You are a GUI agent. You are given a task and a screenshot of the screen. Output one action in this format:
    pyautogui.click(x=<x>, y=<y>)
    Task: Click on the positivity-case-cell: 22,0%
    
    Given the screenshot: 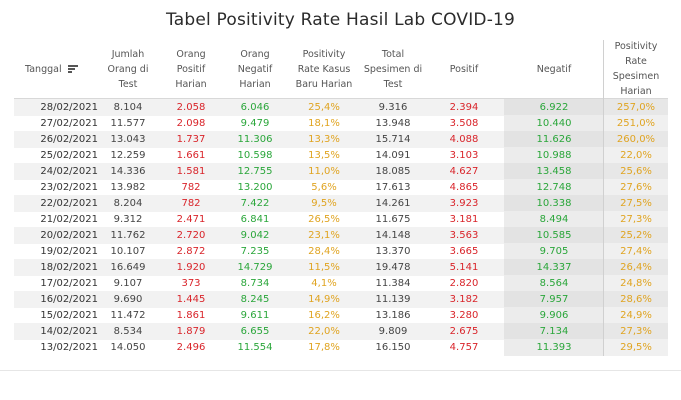 What is the action you would take?
    pyautogui.click(x=324, y=331)
    